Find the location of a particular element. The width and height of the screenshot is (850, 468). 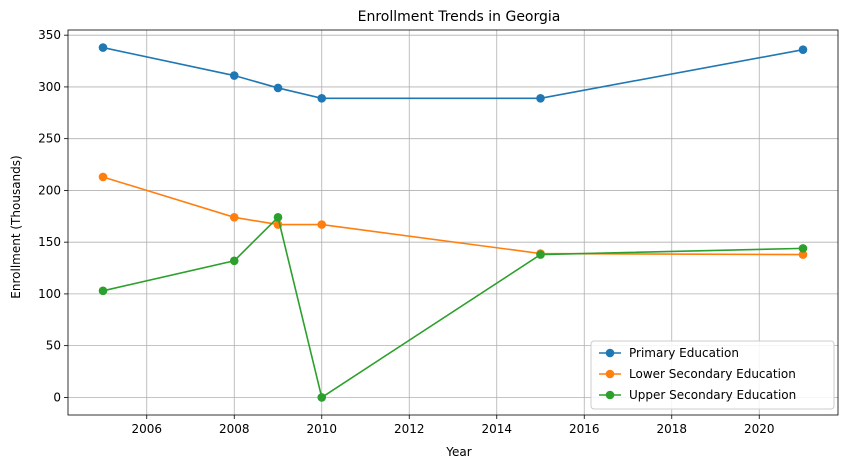

y-axis-label: Enrollment (Thousands) is located at coordinates (16, 226).